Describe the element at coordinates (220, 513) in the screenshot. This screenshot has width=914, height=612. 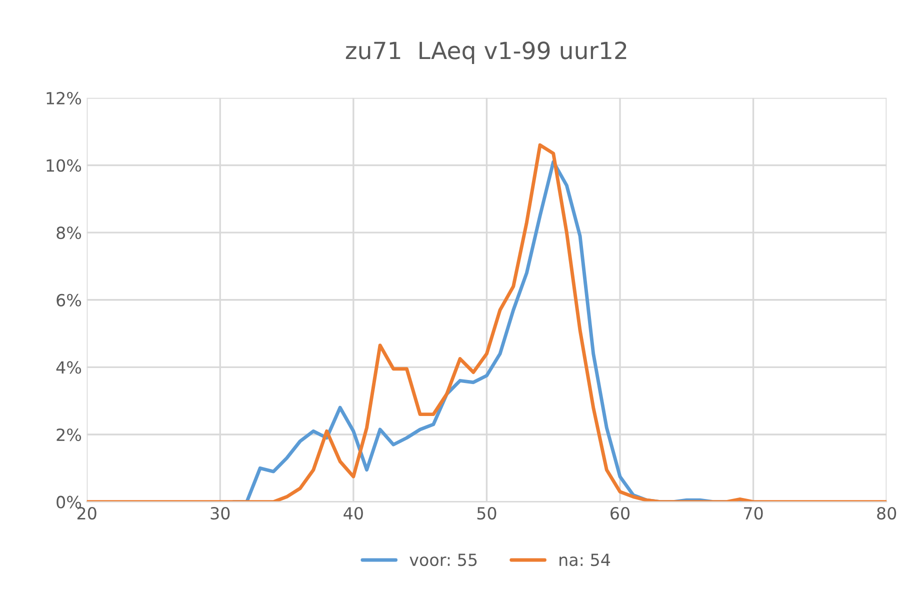
I see `x-tick-label: 30` at that location.